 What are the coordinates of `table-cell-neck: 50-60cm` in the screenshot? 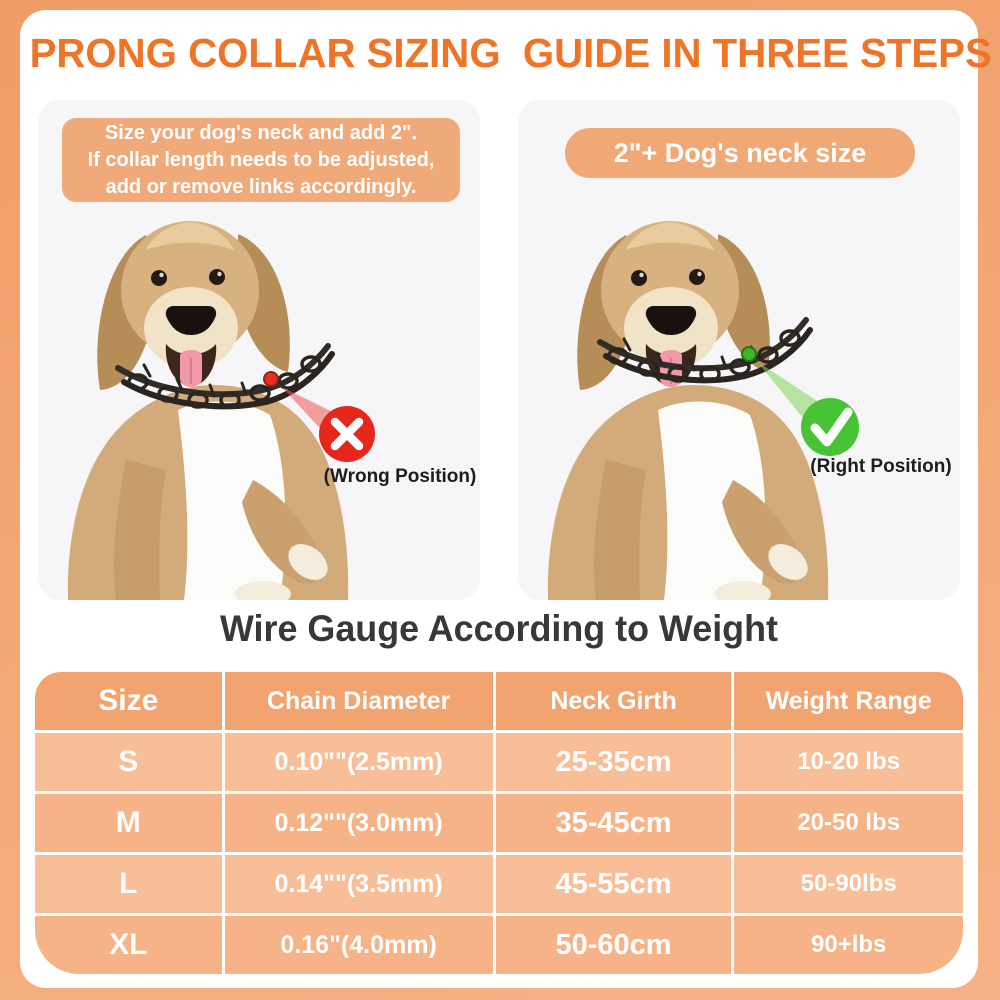 It's located at (613, 945).